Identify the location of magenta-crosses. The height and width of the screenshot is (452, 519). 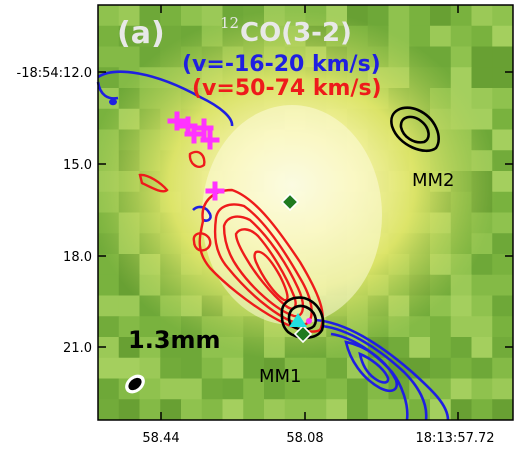
(196, 156).